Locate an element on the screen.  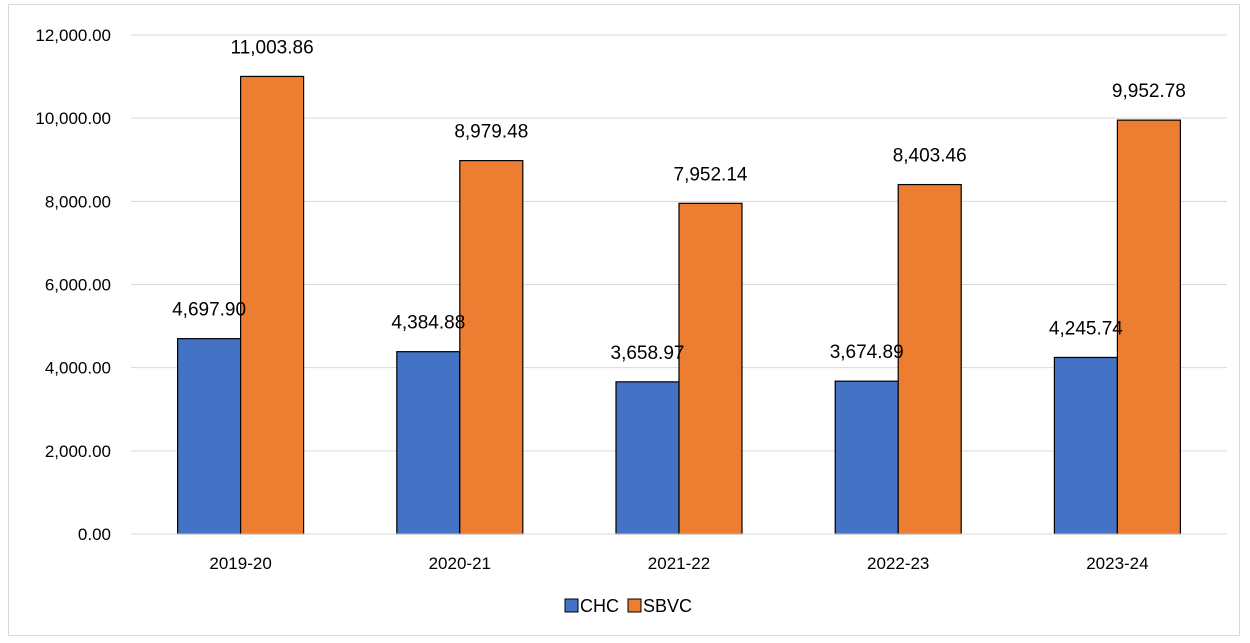
data-label-chc-2021-22: 3,658.97 is located at coordinates (648, 353).